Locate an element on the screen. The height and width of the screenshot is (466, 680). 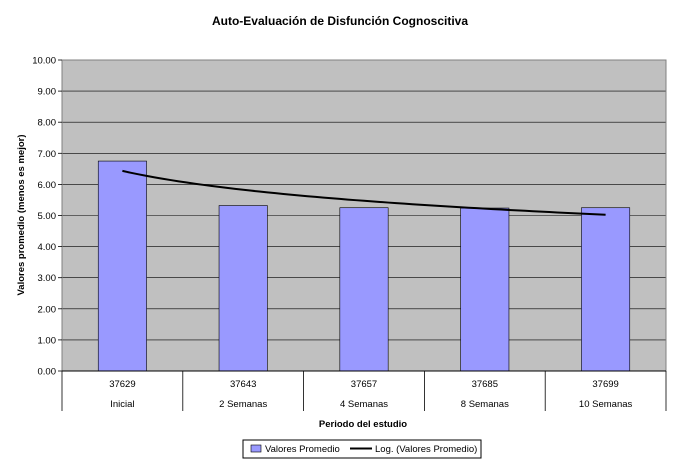
y-tick-label: 0.00 is located at coordinates (47, 372).